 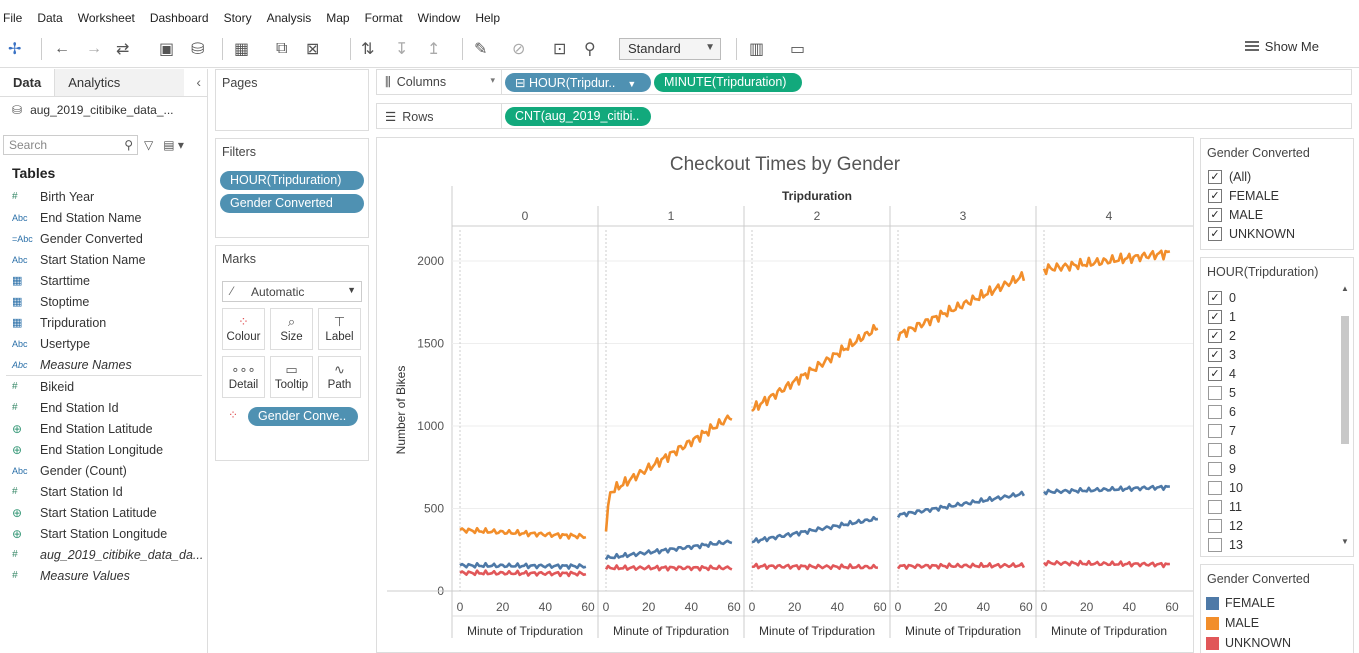 What do you see at coordinates (1277, 468) in the screenshot?
I see `hour-filter-item: 9` at bounding box center [1277, 468].